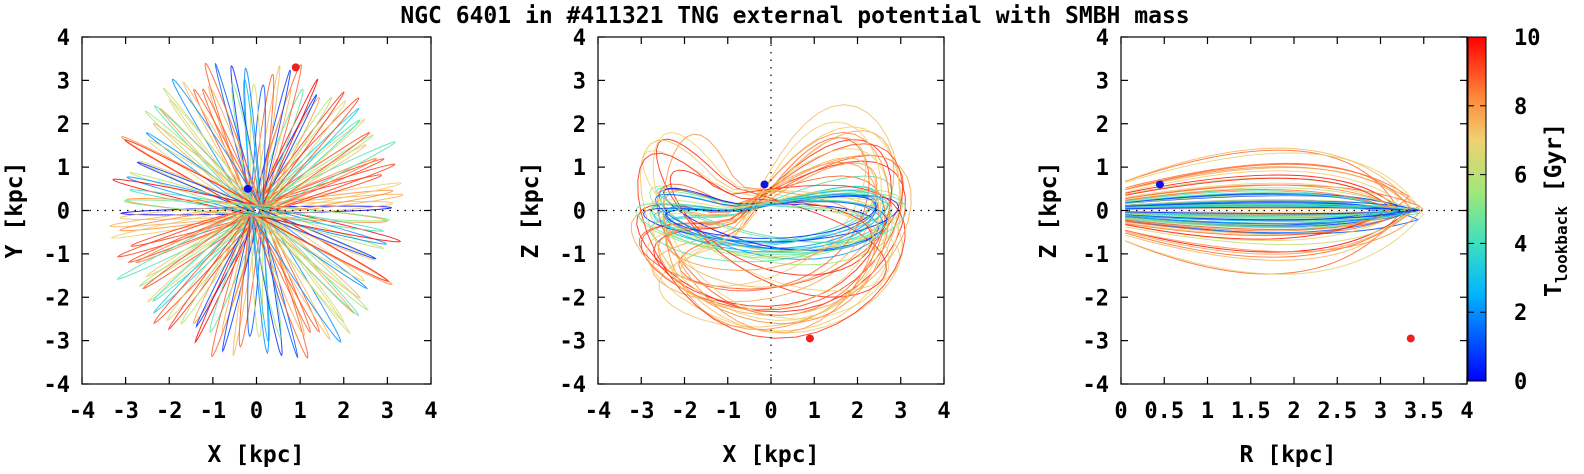 The image size is (1584, 474). I want to click on x-tick-label: 0.5, so click(1164, 411).